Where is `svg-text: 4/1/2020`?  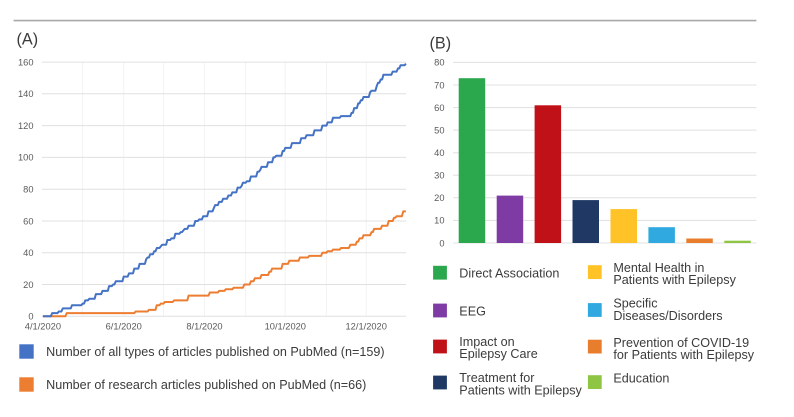
svg-text: 4/1/2020 is located at coordinates (43, 327).